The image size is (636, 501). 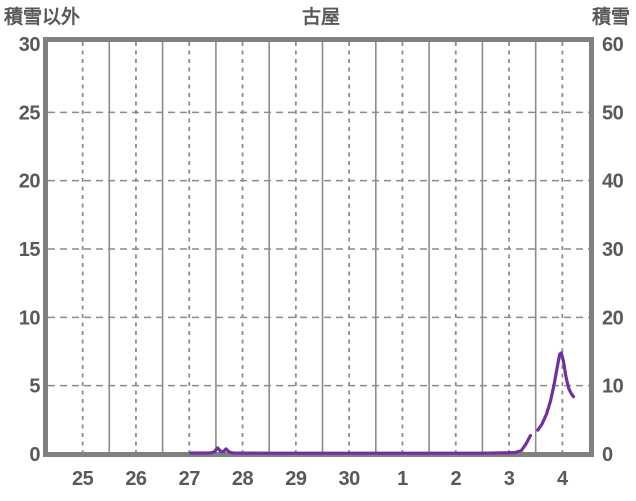 What do you see at coordinates (30, 318) in the screenshot?
I see `left-axis-tick-label: 10` at bounding box center [30, 318].